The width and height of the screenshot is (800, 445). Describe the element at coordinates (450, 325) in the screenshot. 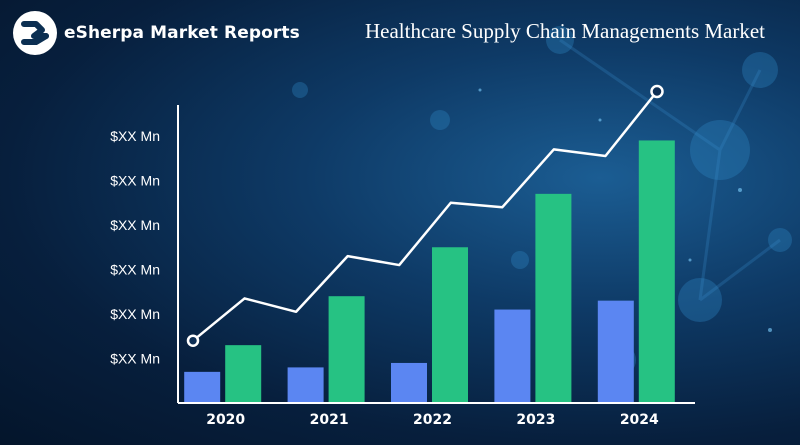

I see `bar-series-2-2022` at that location.